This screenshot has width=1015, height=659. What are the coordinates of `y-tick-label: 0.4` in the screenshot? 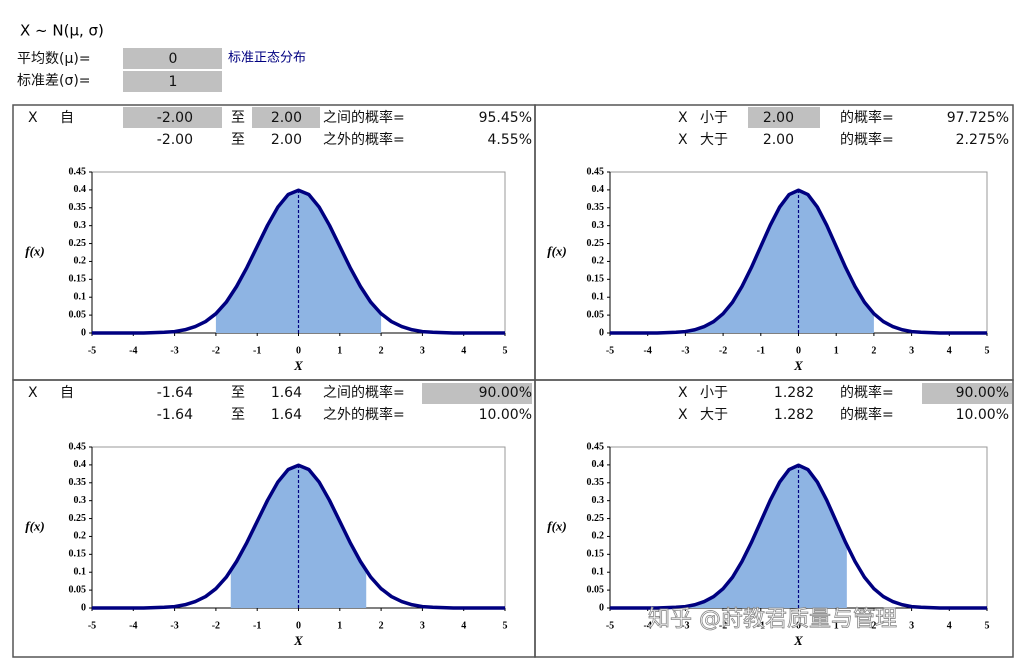 It's located at (80, 464).